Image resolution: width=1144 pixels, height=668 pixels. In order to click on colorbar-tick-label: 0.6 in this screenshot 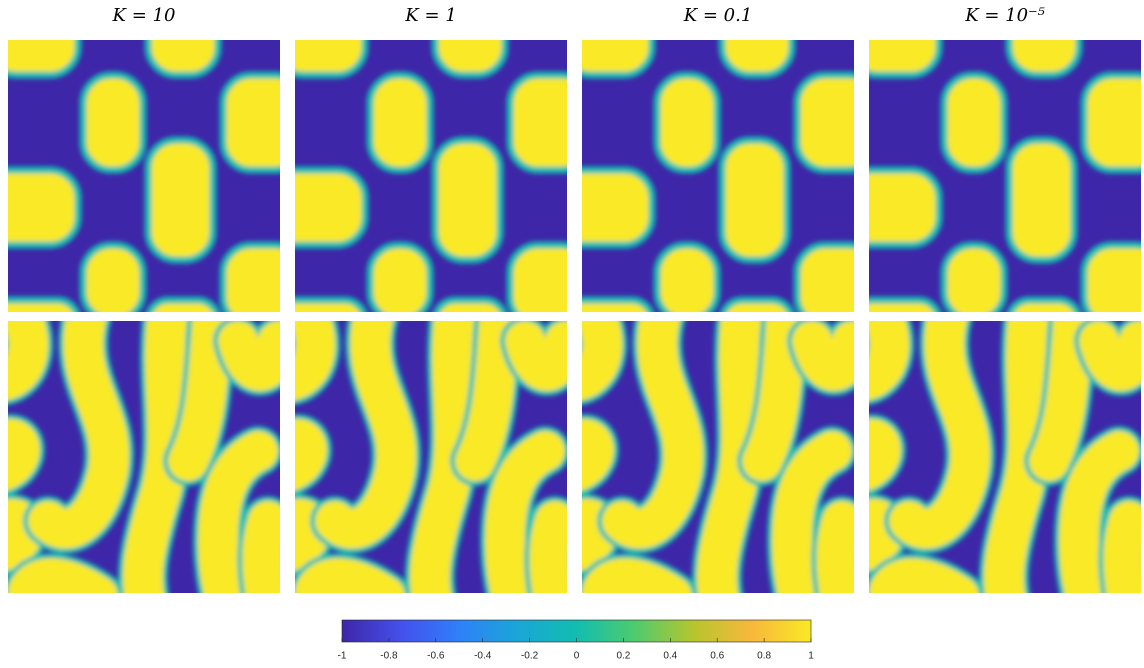, I will do `click(717, 656)`.